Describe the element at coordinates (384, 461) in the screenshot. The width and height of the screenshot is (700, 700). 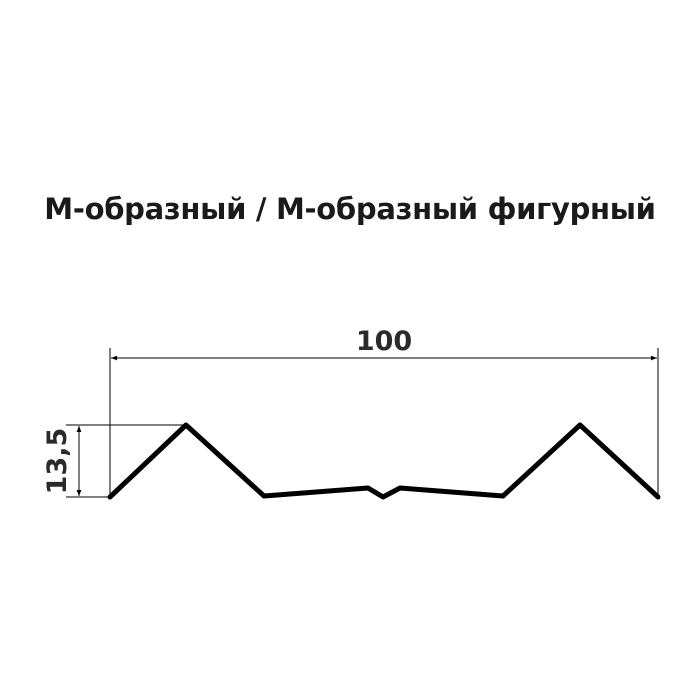
I see `m-profile-outline` at that location.